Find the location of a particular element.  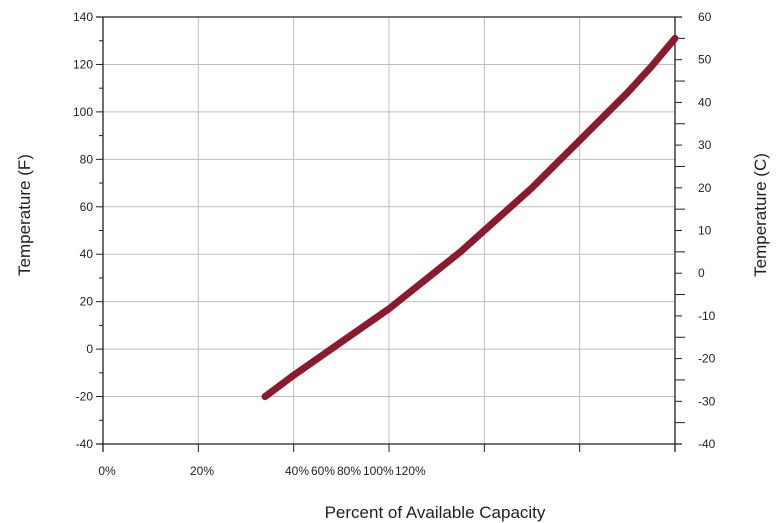

y-tick-label-right: -40 is located at coordinates (707, 444).